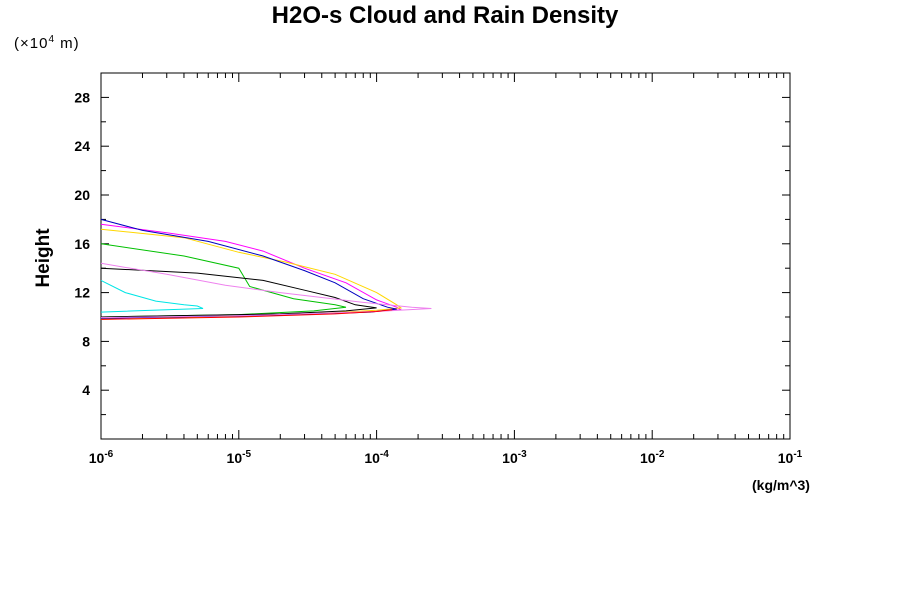 The width and height of the screenshot is (900, 600). I want to click on x-axis-label: (kg/m^3), so click(781, 485).